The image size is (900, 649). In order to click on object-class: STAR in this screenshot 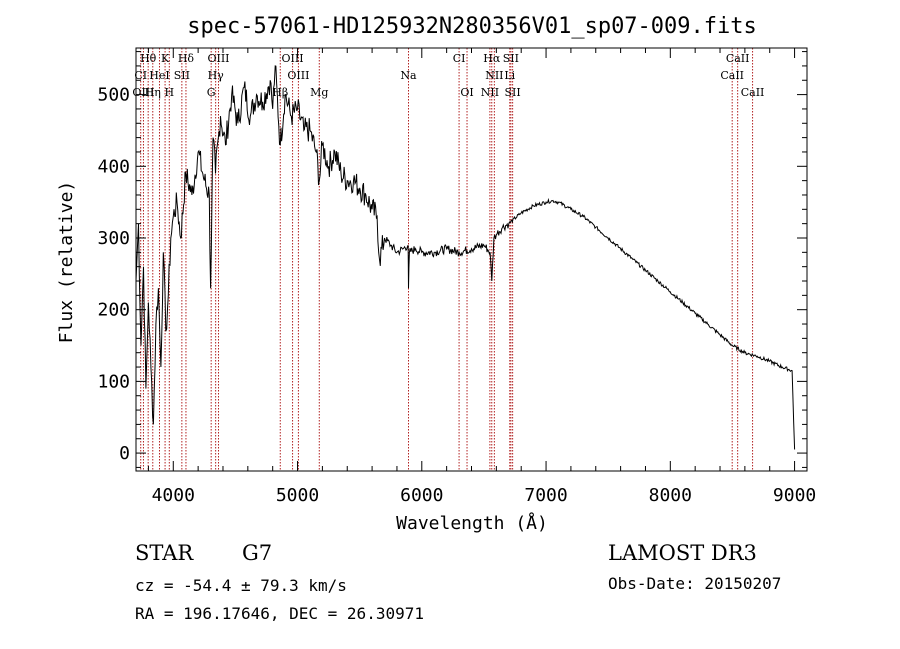, I will do `click(164, 553)`.